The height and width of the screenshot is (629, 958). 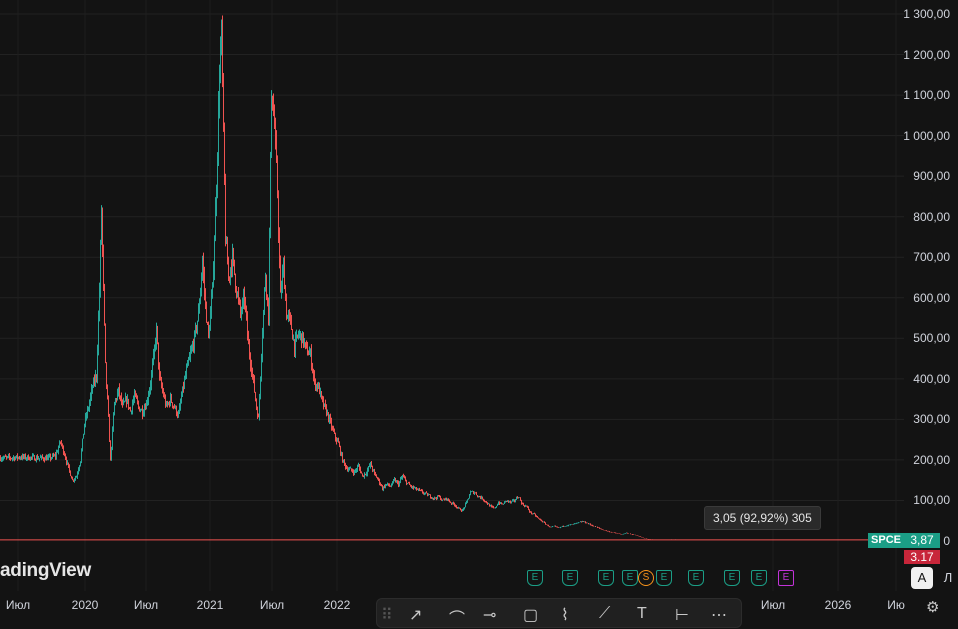 I want to click on split-event-icon: S, so click(x=646, y=578).